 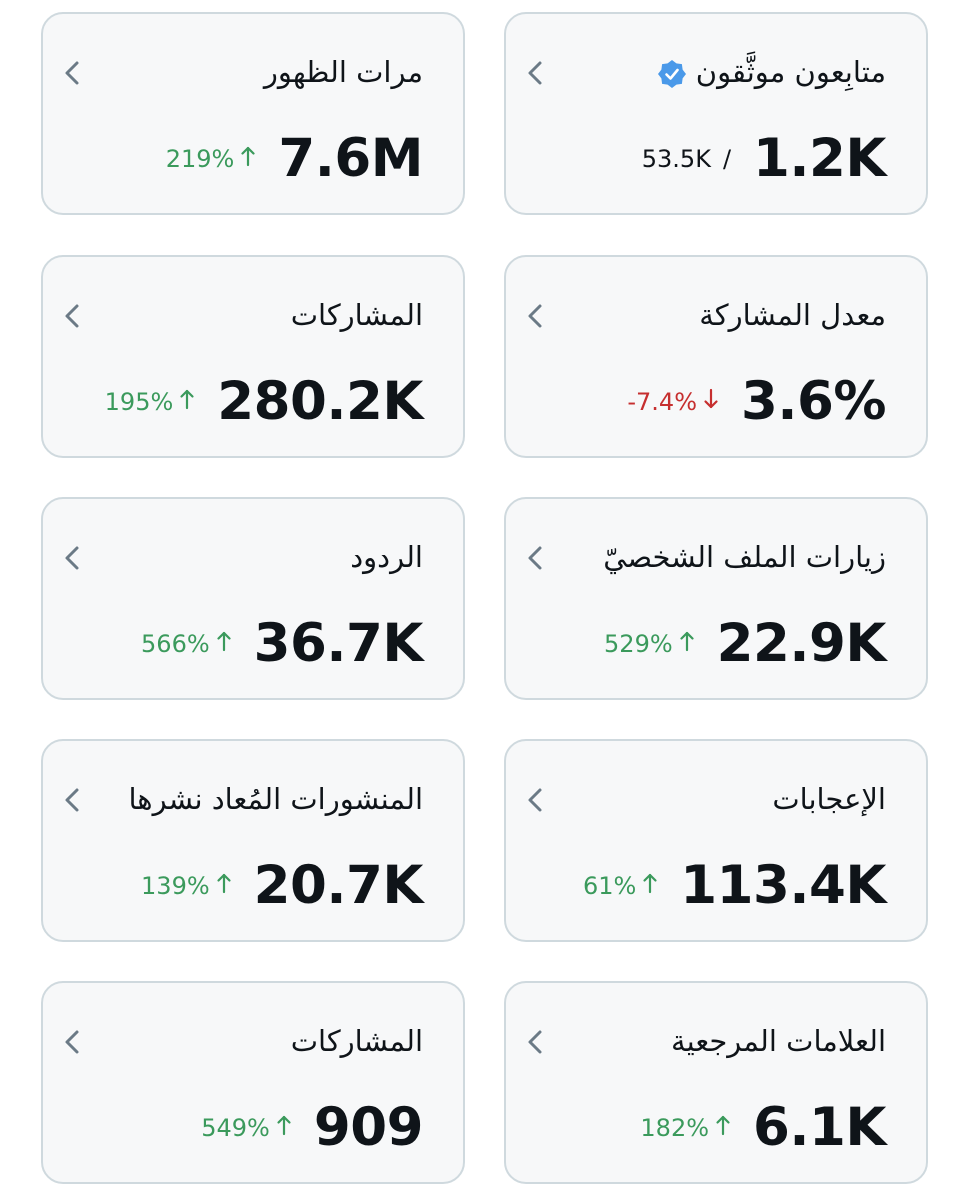 What do you see at coordinates (675, 1128) in the screenshot?
I see `change-value: 182%` at bounding box center [675, 1128].